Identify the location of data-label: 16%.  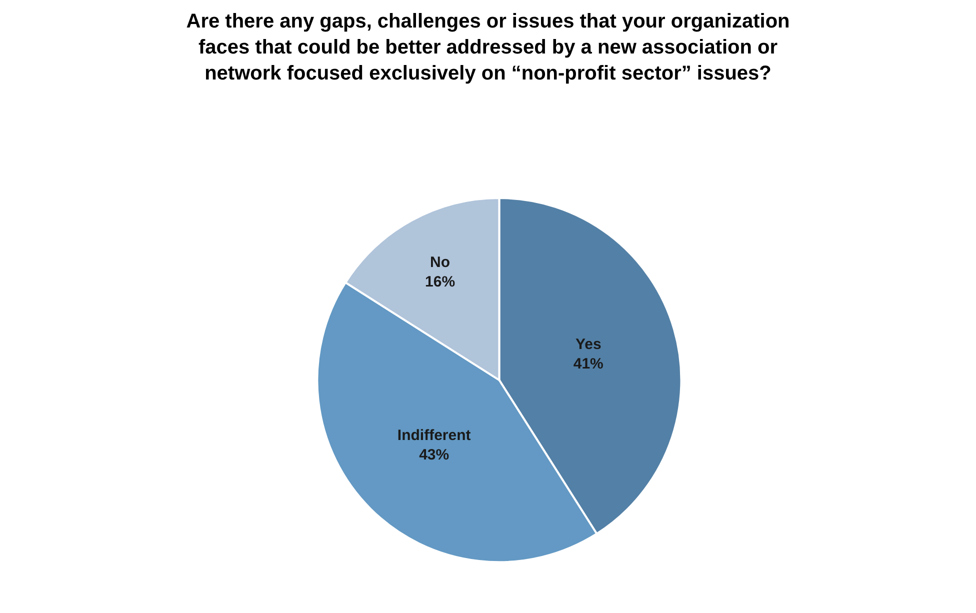
(440, 282).